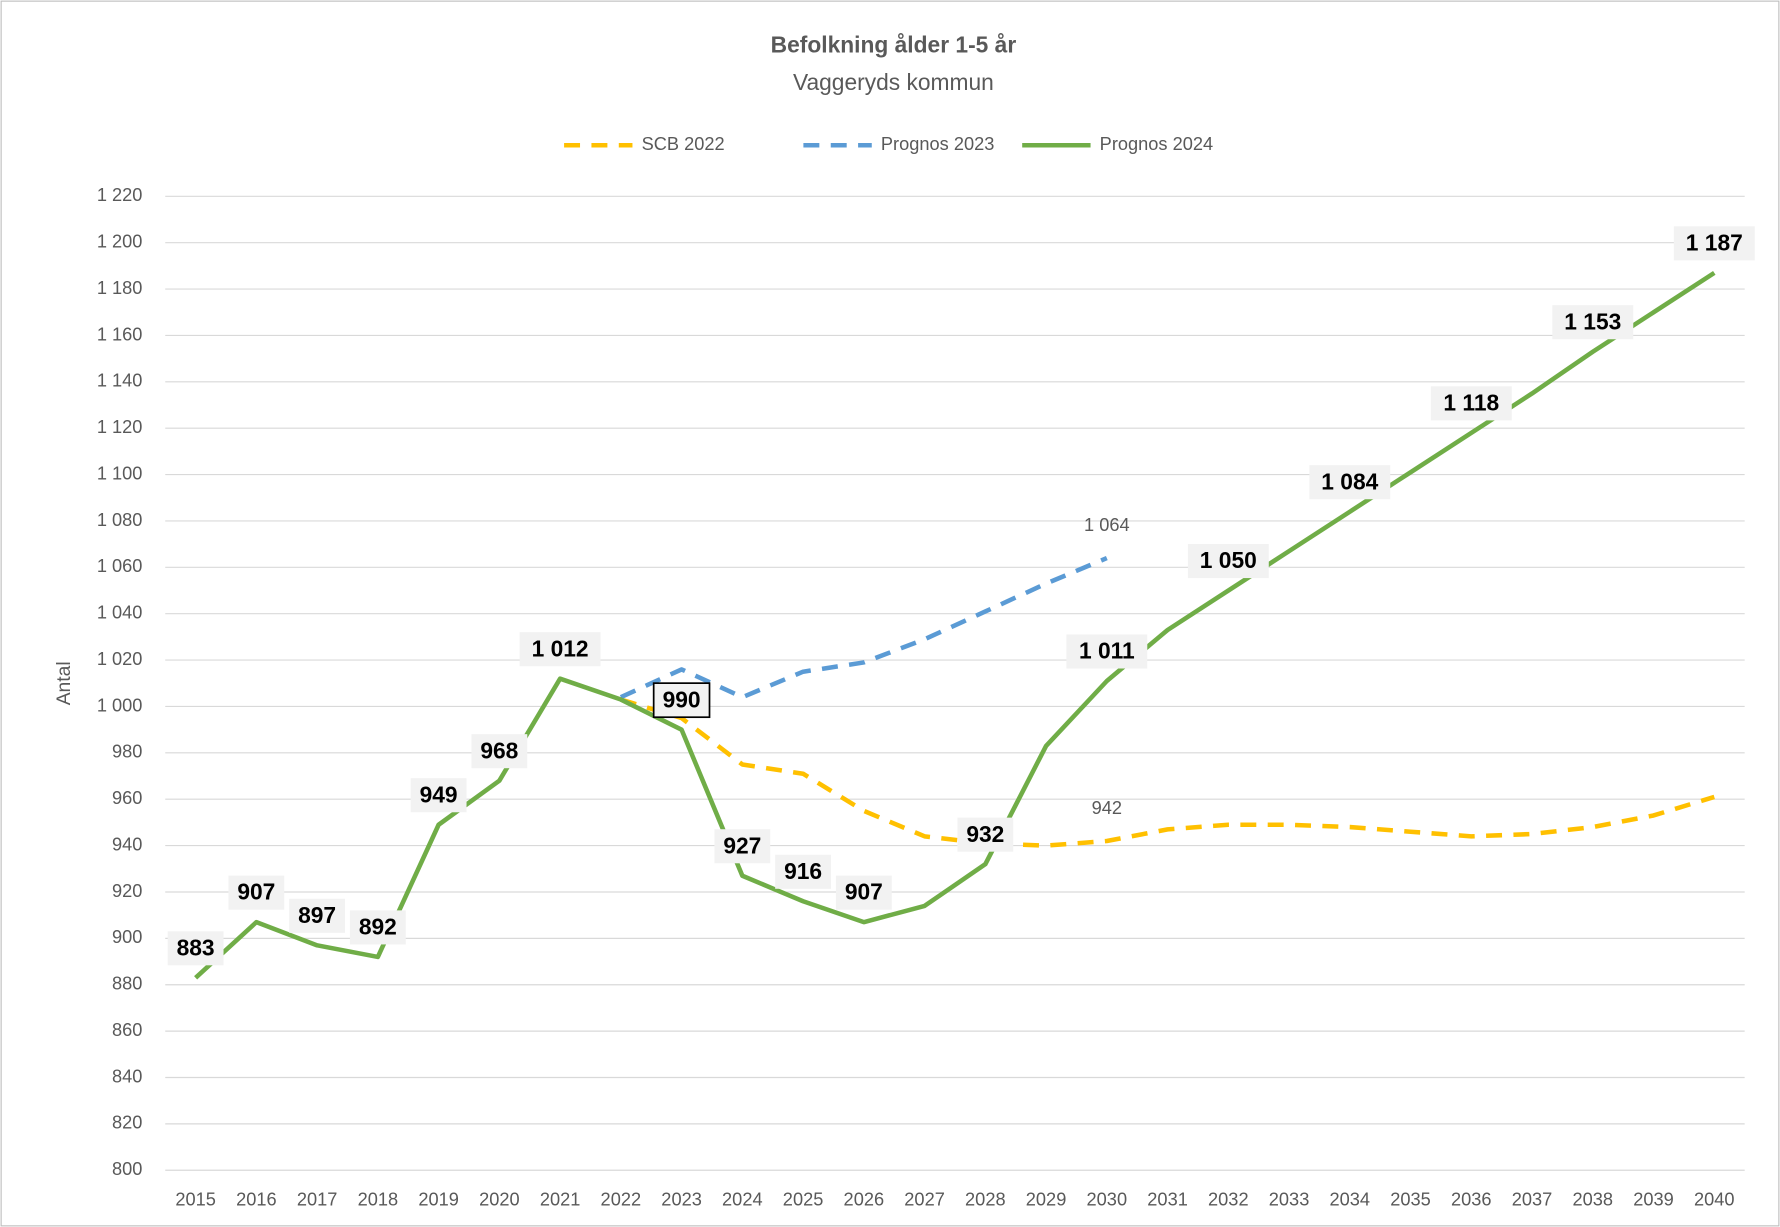  Describe the element at coordinates (894, 45) in the screenshot. I see `chart-title: Befolkning ålder 1-5 år` at that location.